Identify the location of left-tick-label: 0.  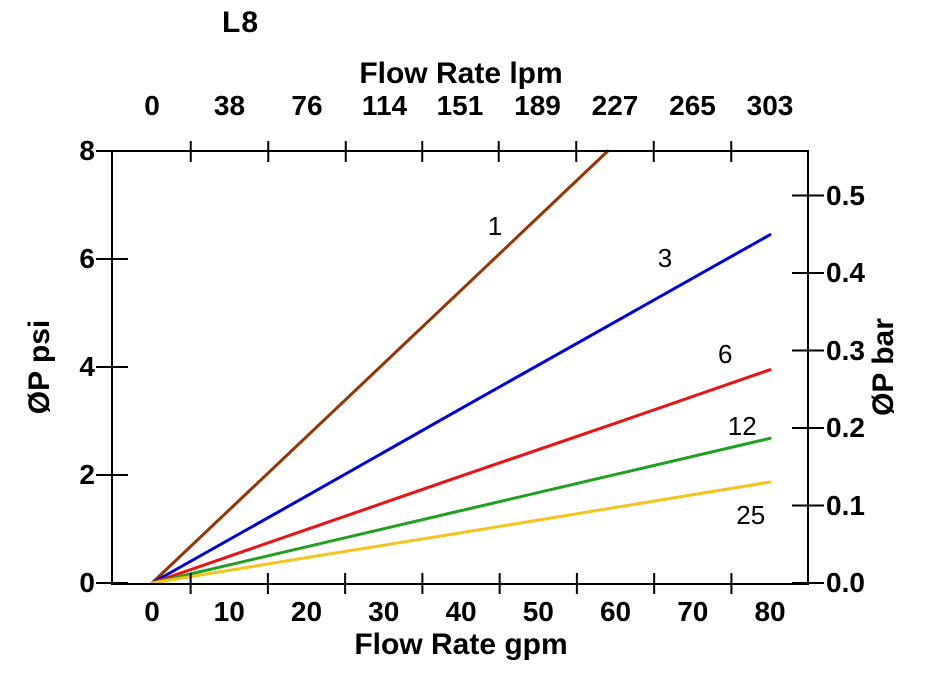
(87, 582).